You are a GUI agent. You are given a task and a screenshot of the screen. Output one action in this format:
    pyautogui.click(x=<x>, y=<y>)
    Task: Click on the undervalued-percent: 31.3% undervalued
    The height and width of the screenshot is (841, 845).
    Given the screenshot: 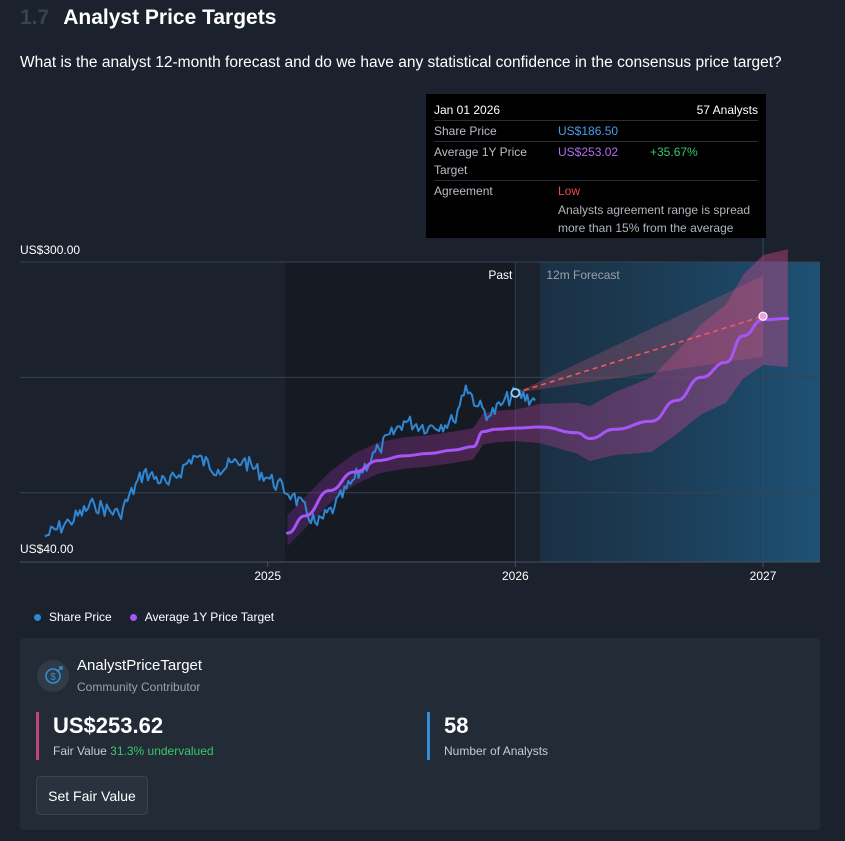 What is the action you would take?
    pyautogui.click(x=162, y=751)
    